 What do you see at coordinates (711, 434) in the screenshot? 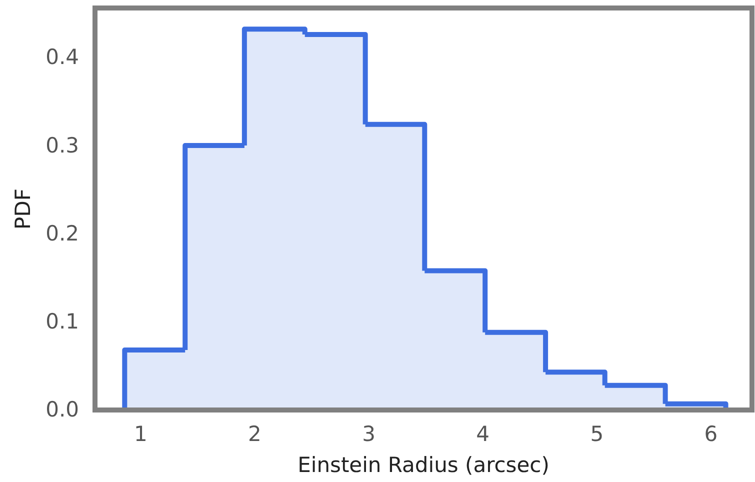
I see `x-tick-label: 6` at bounding box center [711, 434].